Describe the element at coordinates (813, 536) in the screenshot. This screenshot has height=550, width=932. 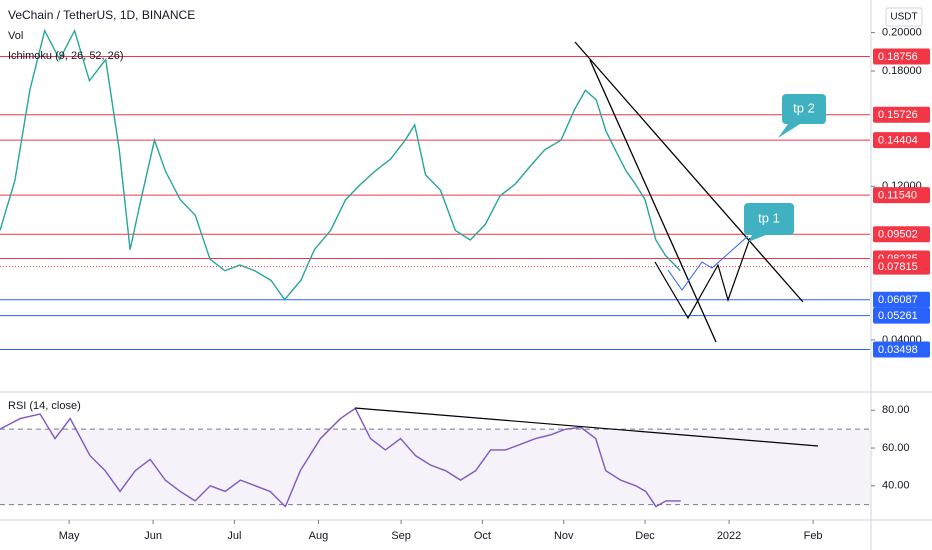
I see `x-tick-label: Feb` at that location.